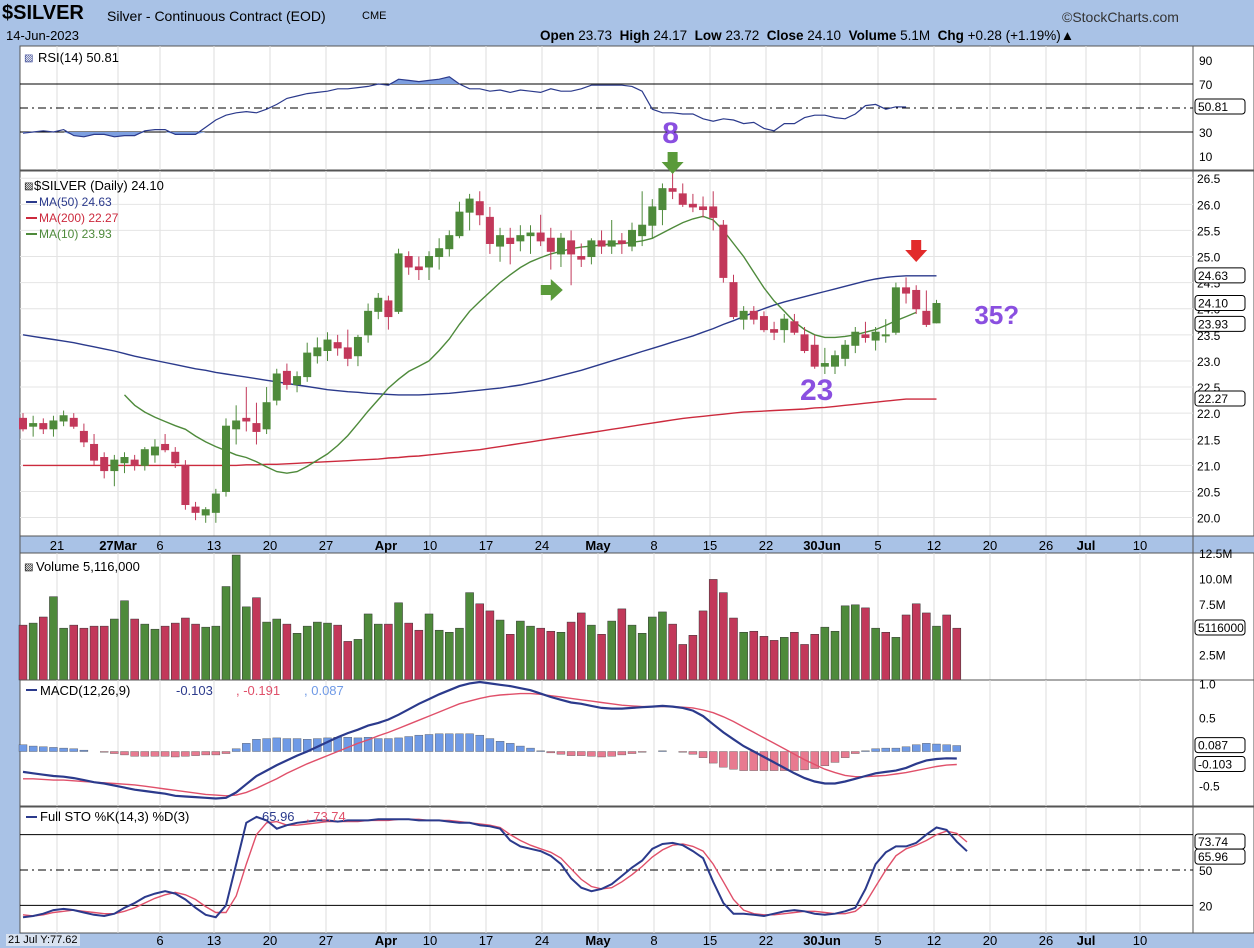 The width and height of the screenshot is (1254, 948). Describe the element at coordinates (324, 690) in the screenshot. I see `histogram-value: , 0.087` at that location.